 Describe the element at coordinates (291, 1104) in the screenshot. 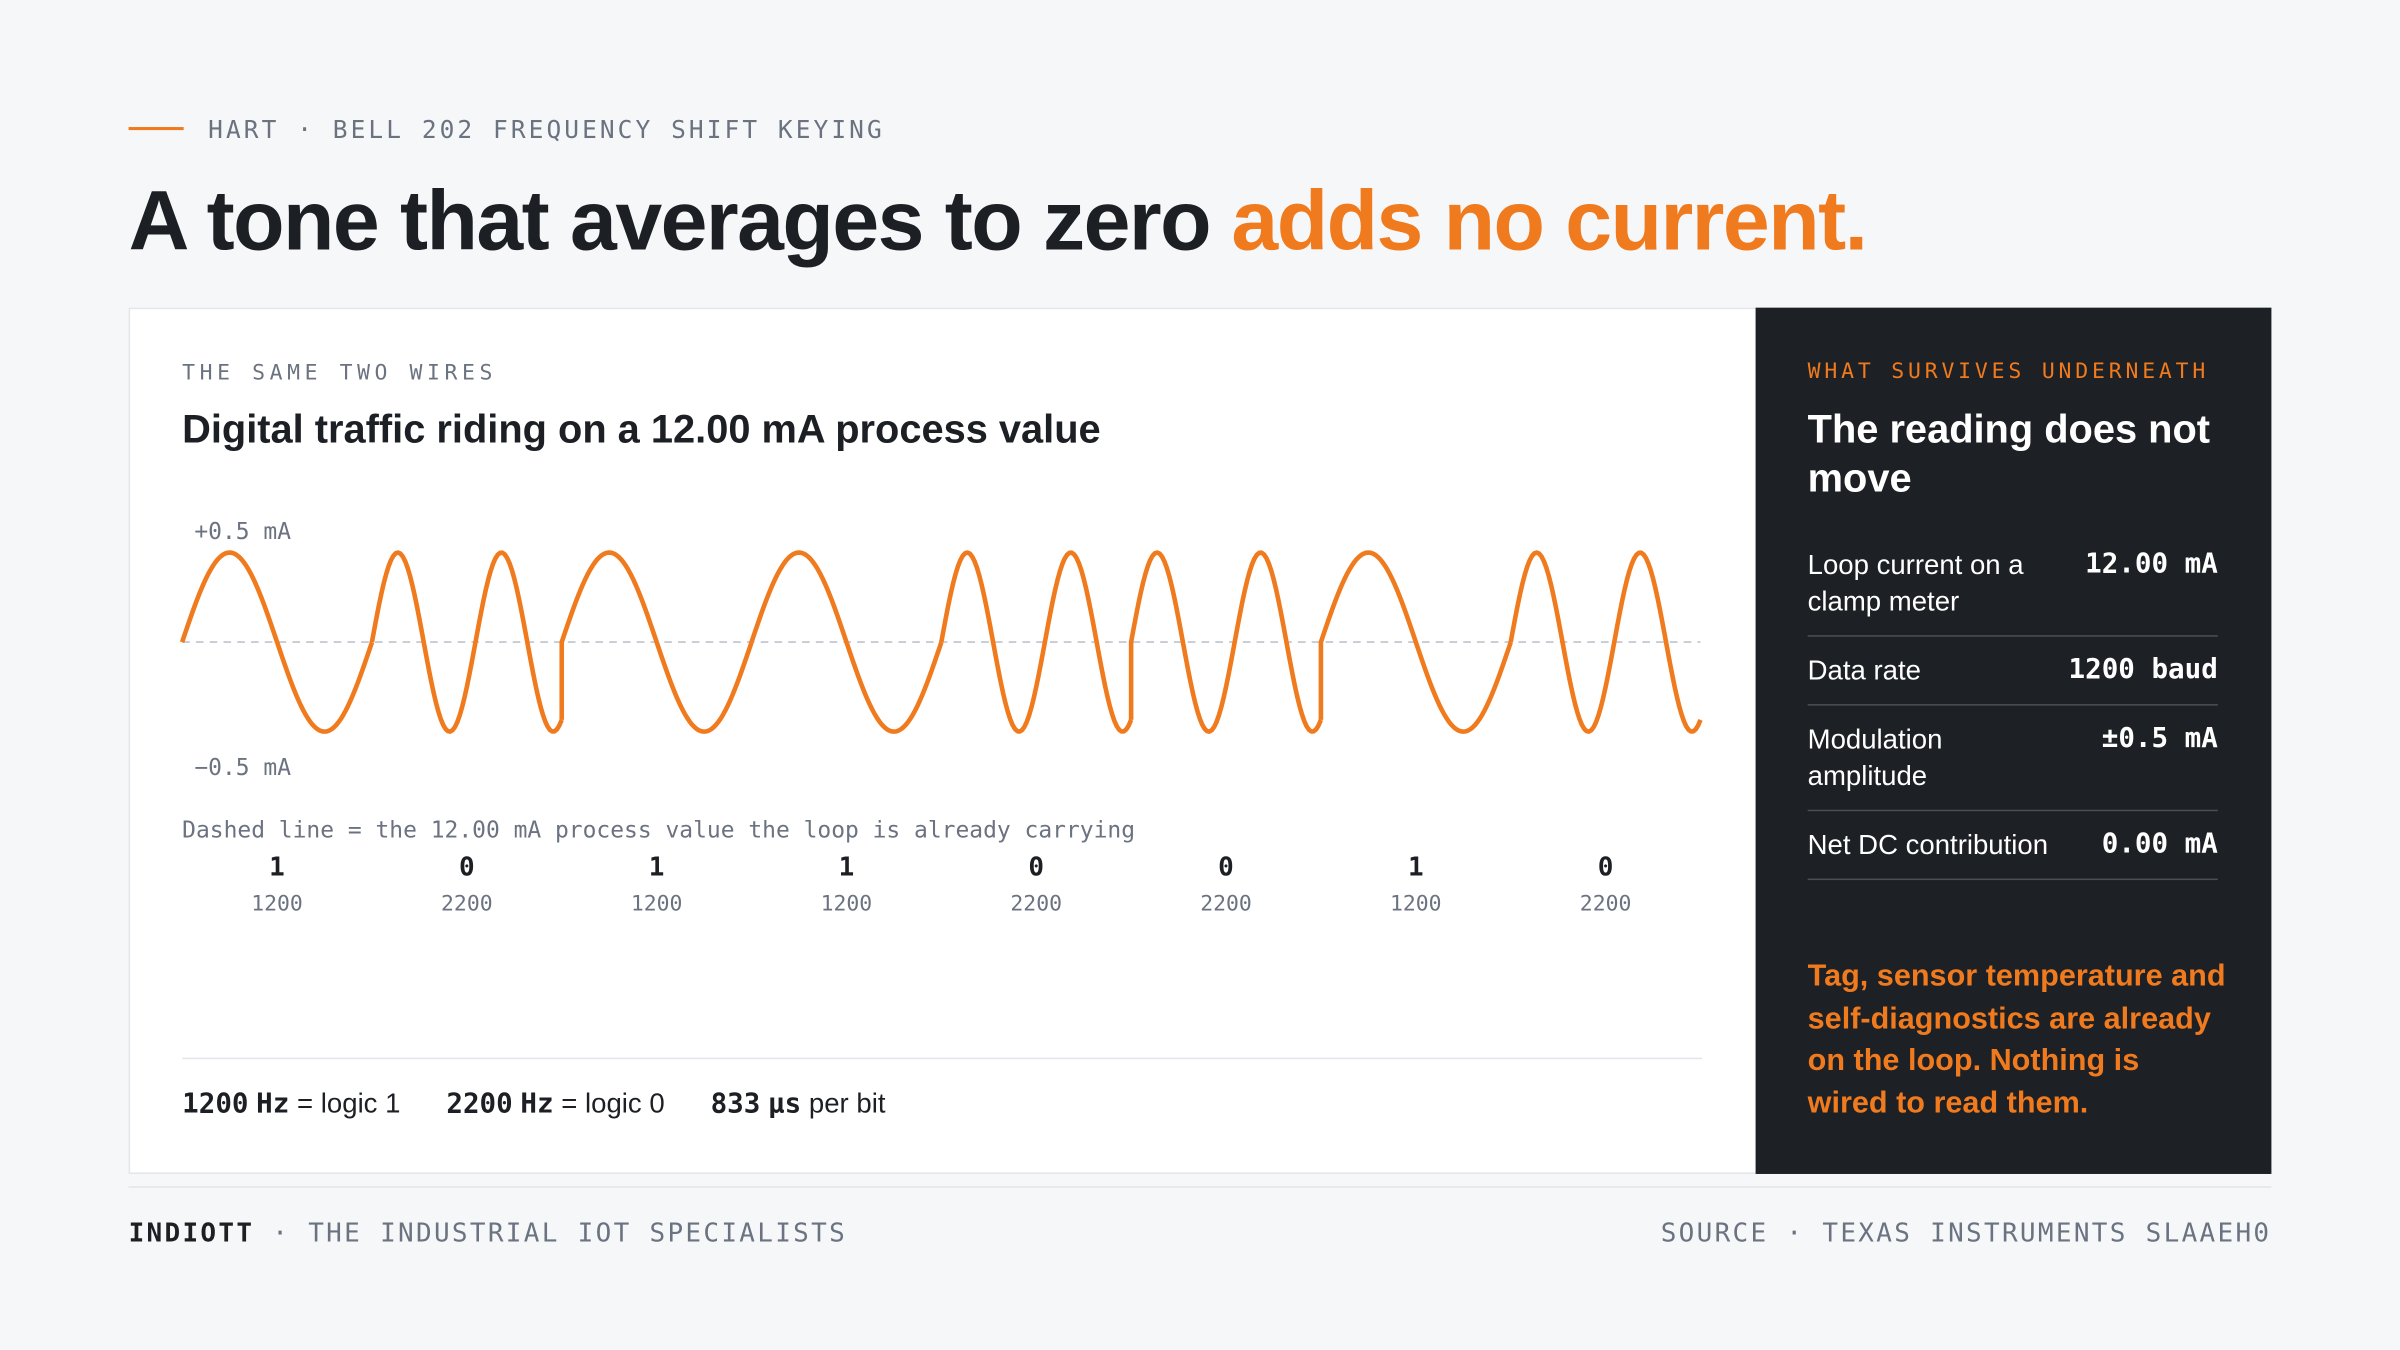

I see `legend-item: 1200 Hz = logic 1` at that location.